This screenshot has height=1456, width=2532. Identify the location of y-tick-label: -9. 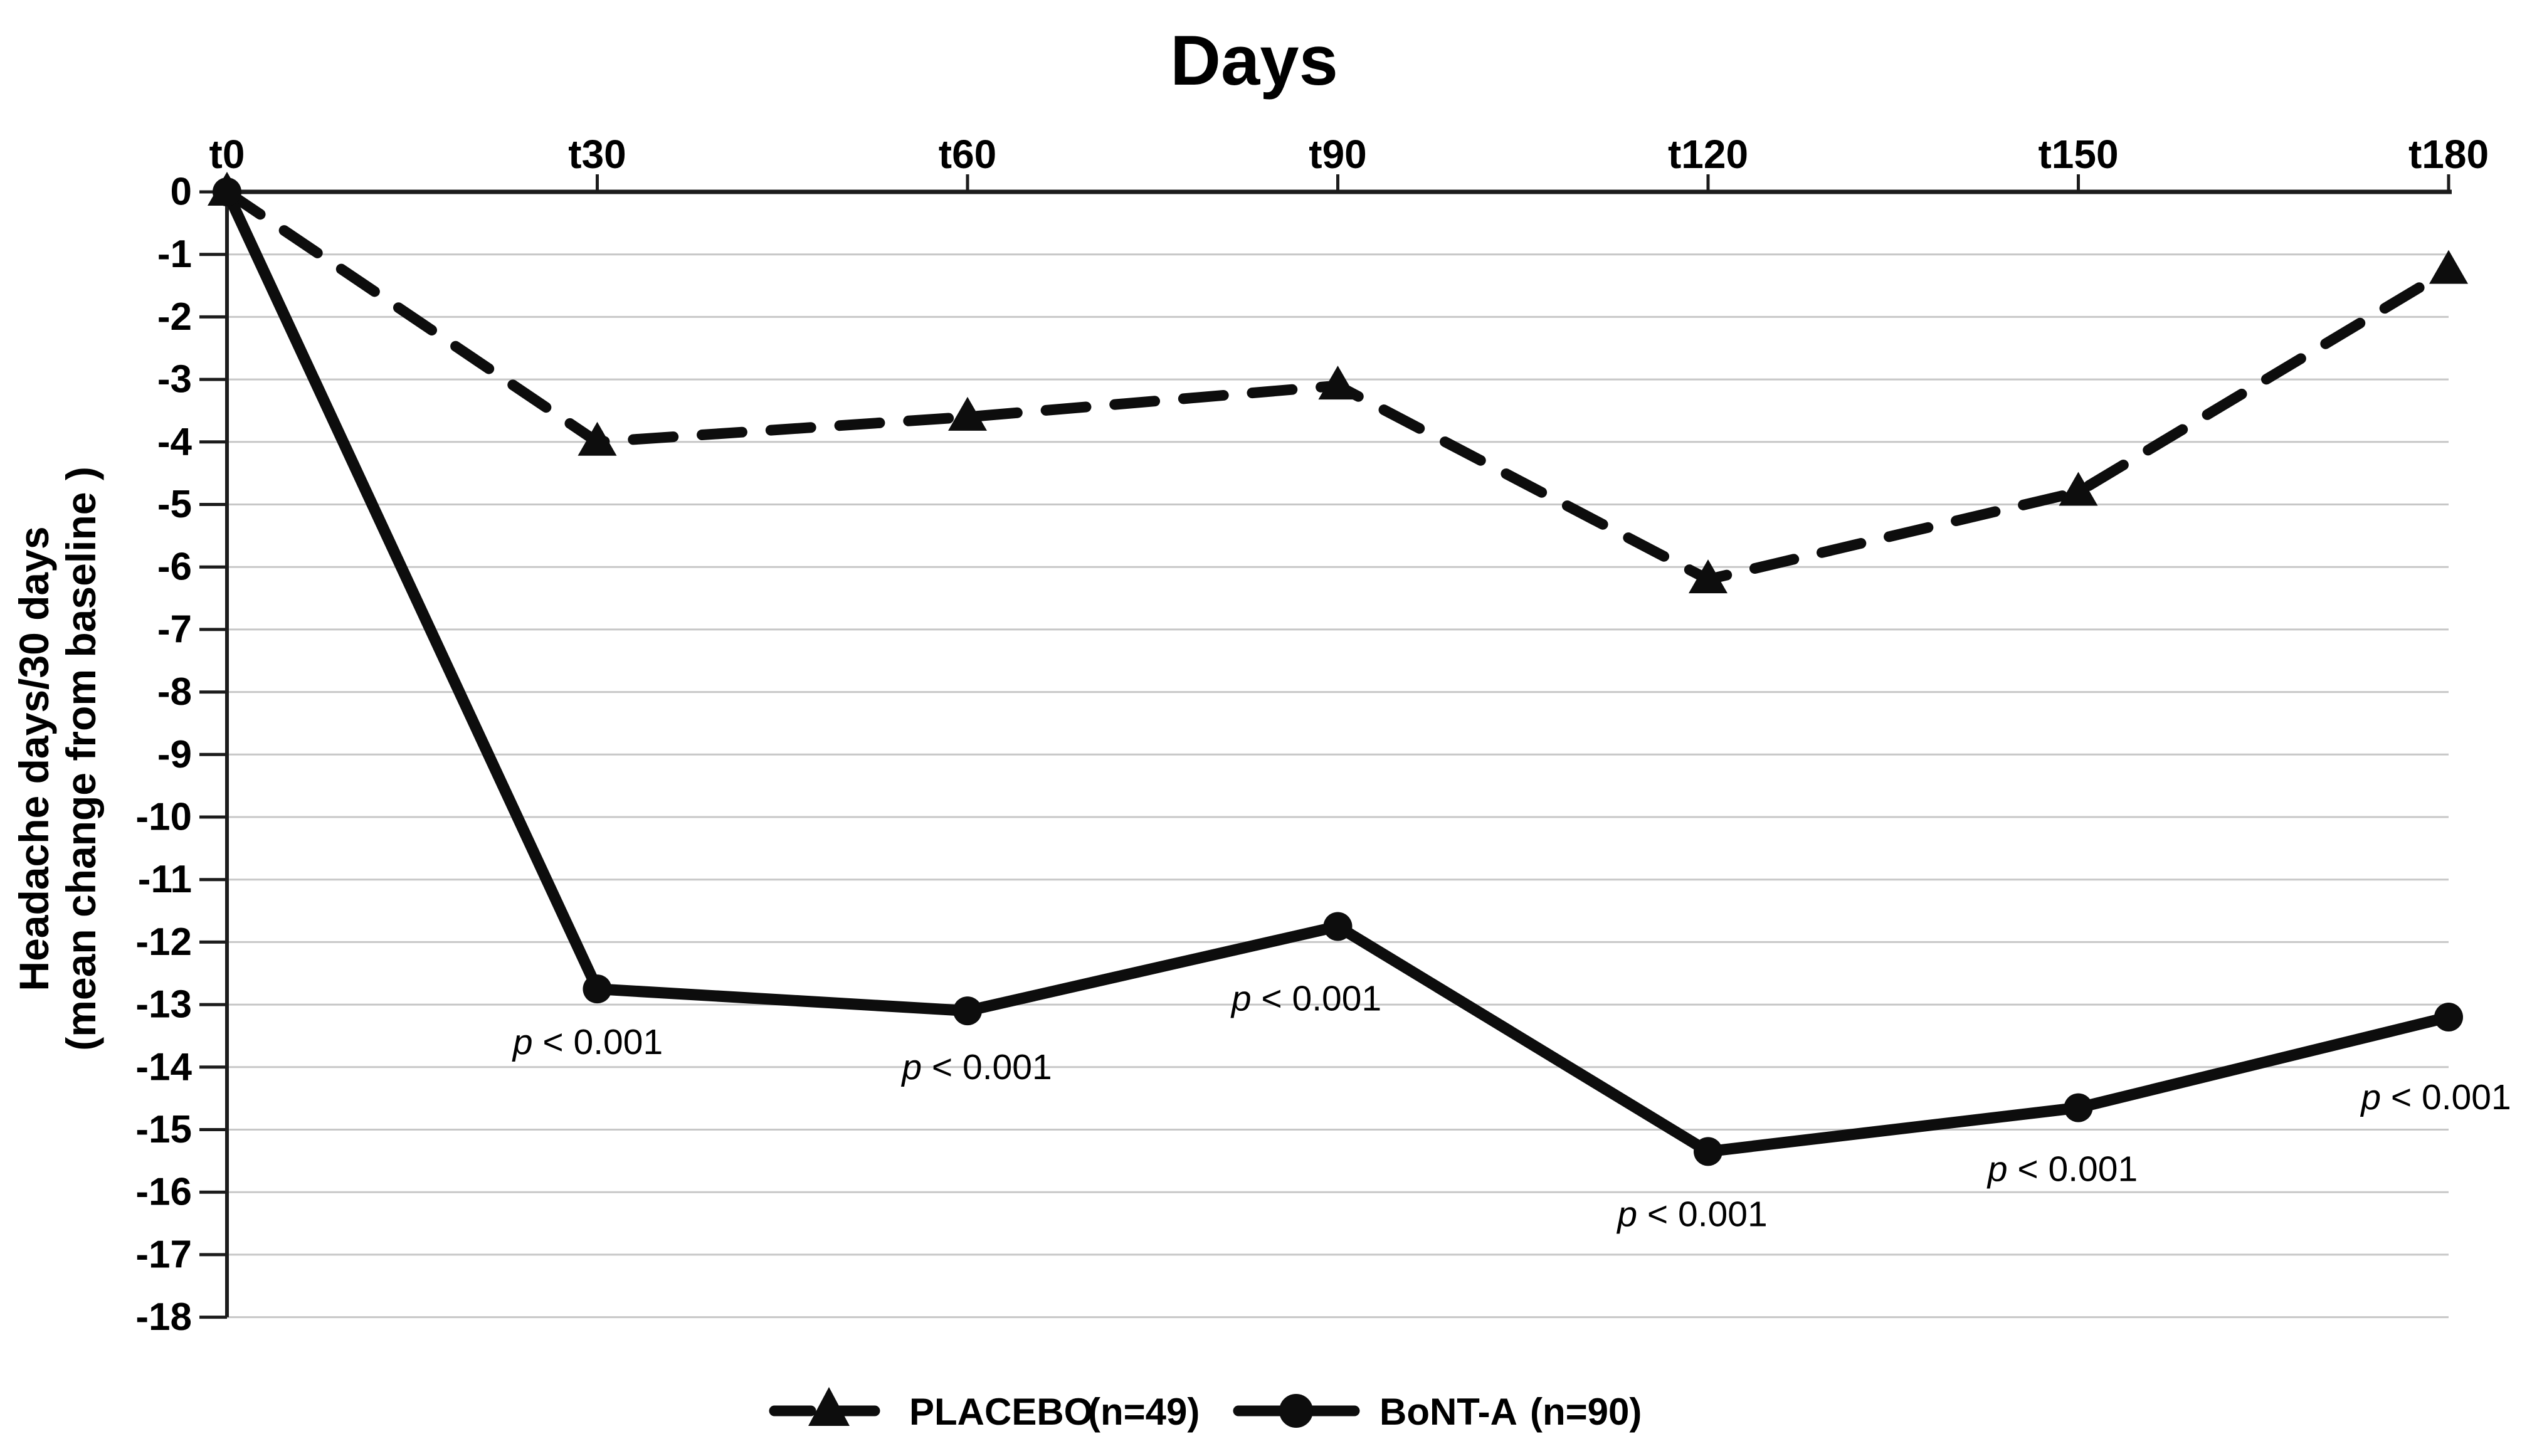
(175, 755).